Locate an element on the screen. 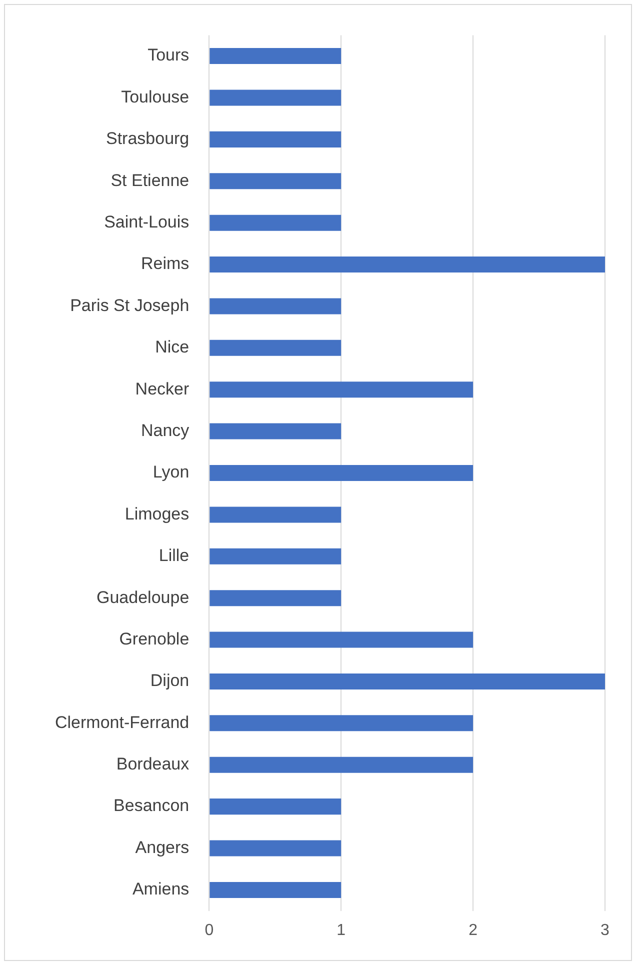  y-tick-label: Bordeaux is located at coordinates (153, 764).